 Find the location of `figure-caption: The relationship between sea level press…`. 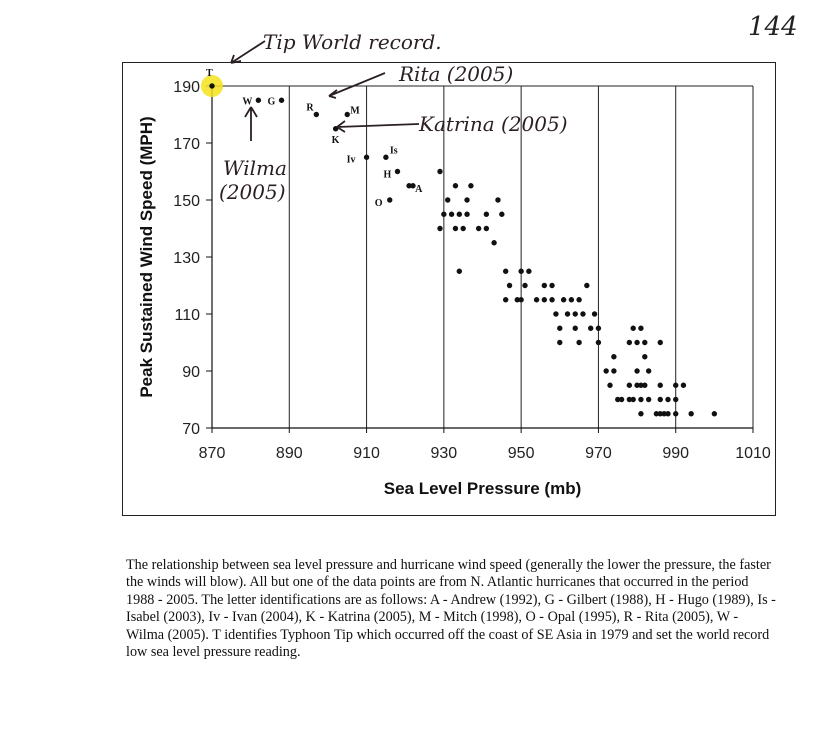

figure-caption: The relationship between sea level press… is located at coordinates (451, 609).